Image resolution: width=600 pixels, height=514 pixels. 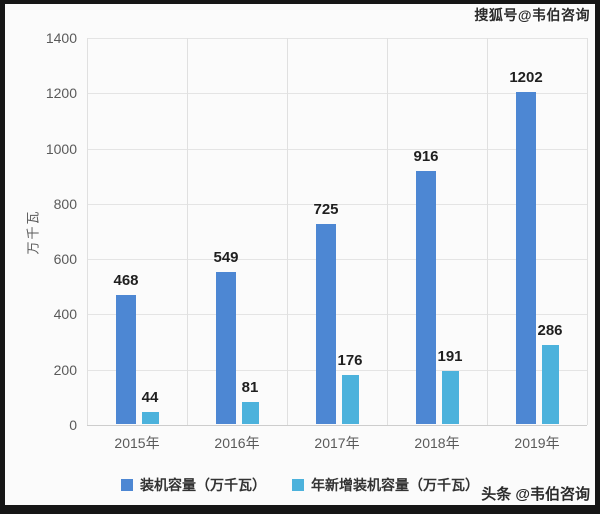 I want to click on watermark-sohu: 搜狐号@韦伯咨询, so click(x=532, y=15).